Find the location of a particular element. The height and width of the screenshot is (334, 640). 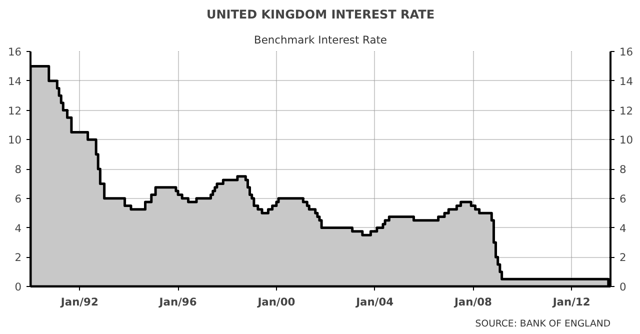

y2-tick-label: 2 is located at coordinates (623, 257).